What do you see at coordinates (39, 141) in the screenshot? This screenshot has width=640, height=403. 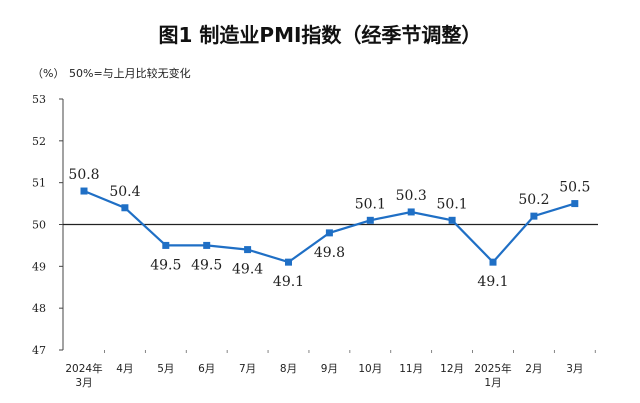 I see `y-tick-label: 52` at bounding box center [39, 141].